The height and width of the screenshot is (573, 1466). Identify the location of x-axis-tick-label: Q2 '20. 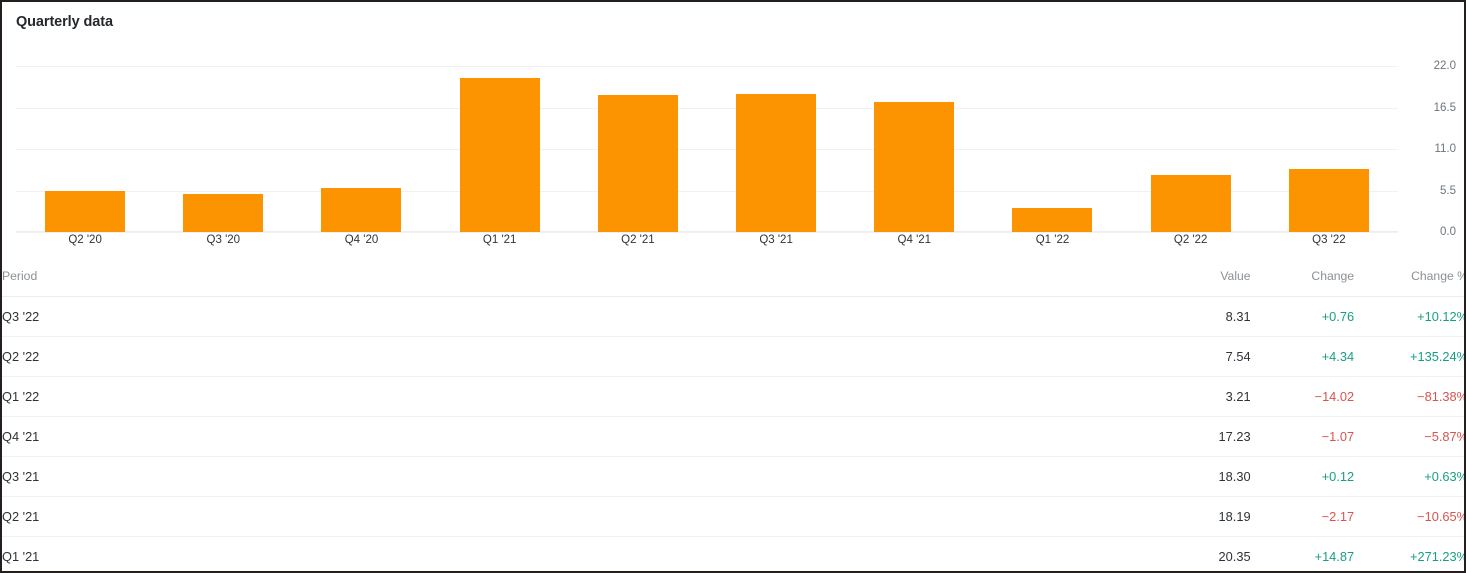
(85, 240).